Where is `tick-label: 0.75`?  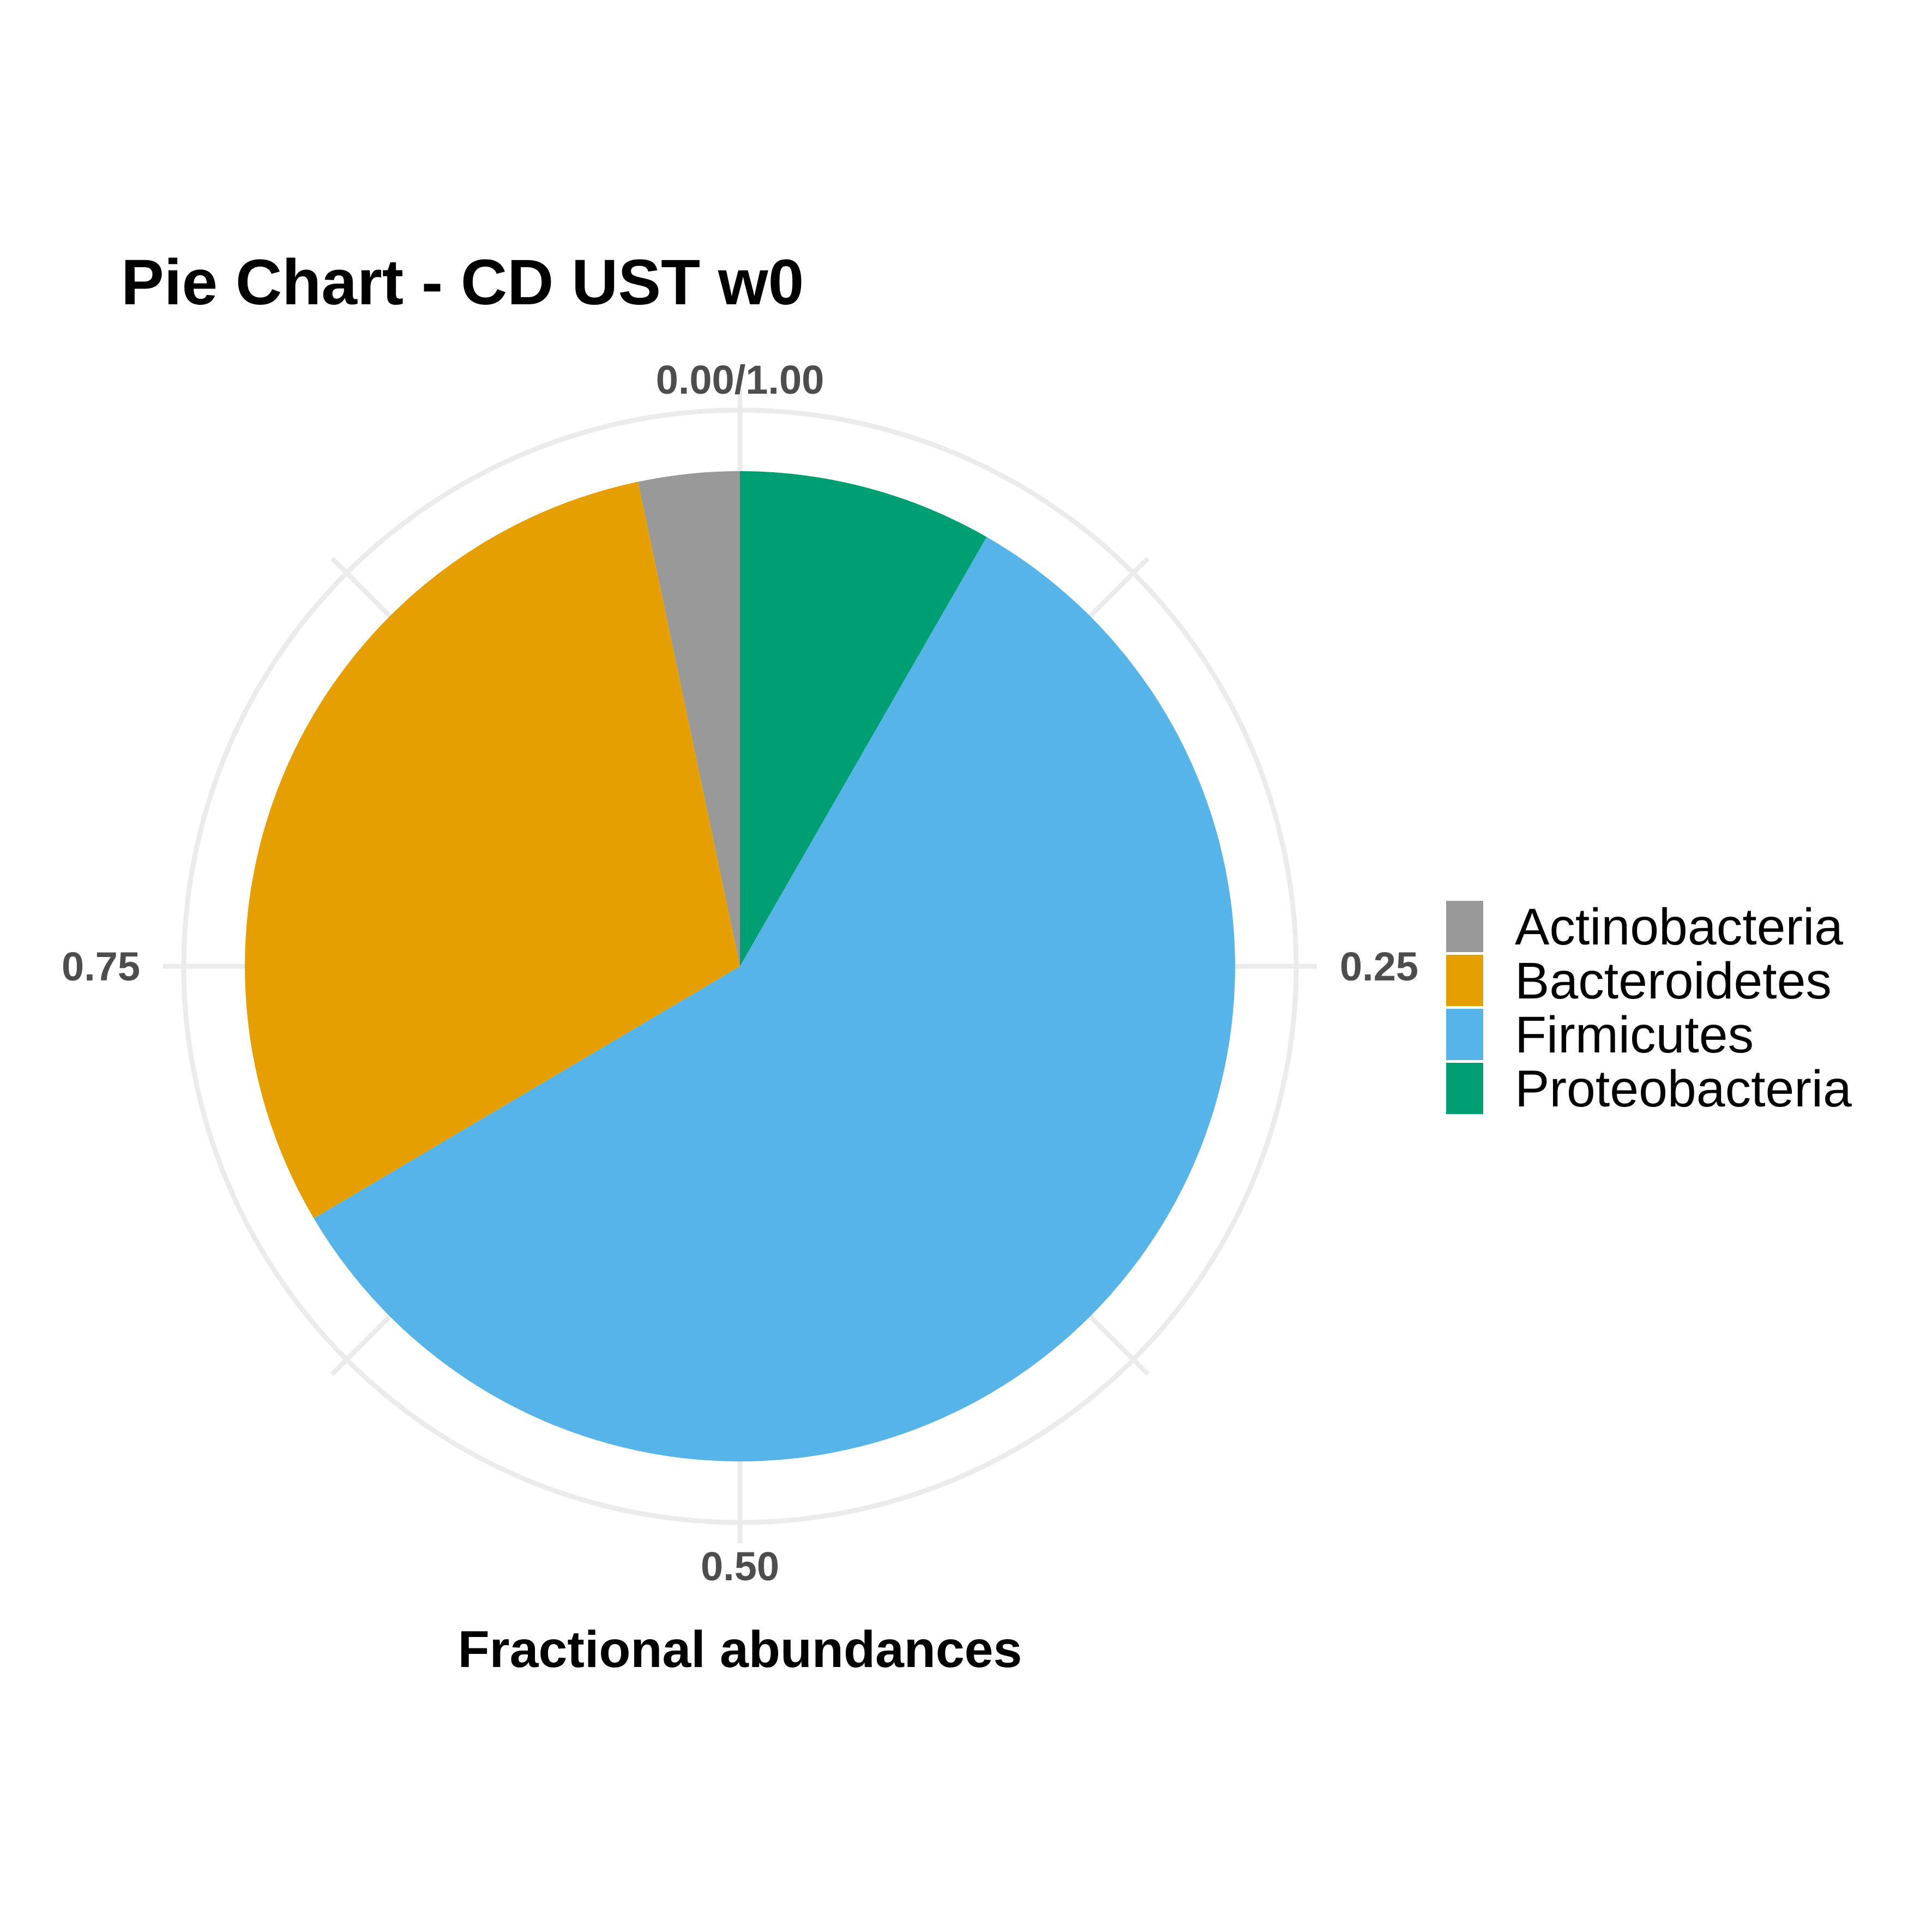 tick-label: 0.75 is located at coordinates (101, 966).